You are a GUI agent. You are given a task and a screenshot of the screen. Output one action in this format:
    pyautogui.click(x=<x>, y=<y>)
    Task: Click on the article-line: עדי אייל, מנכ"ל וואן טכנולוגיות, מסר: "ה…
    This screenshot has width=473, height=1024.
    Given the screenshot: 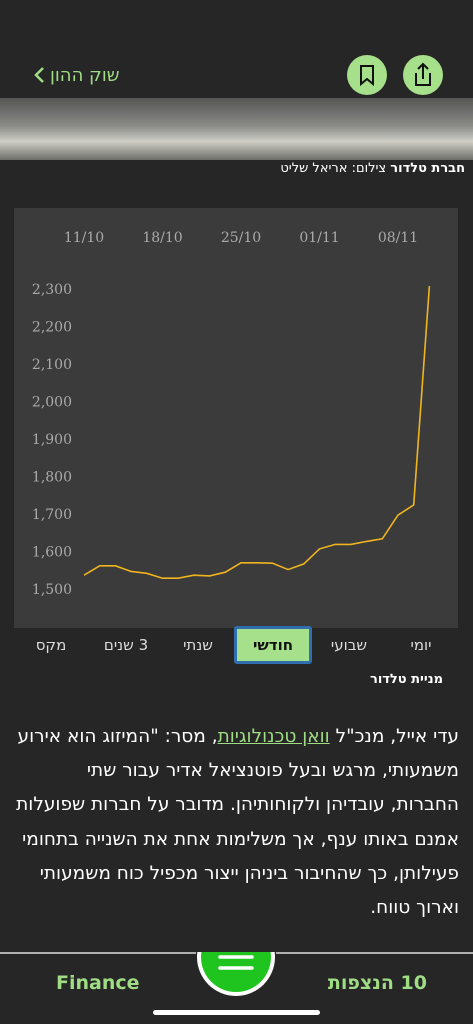 What is the action you would take?
    pyautogui.click(x=234, y=737)
    